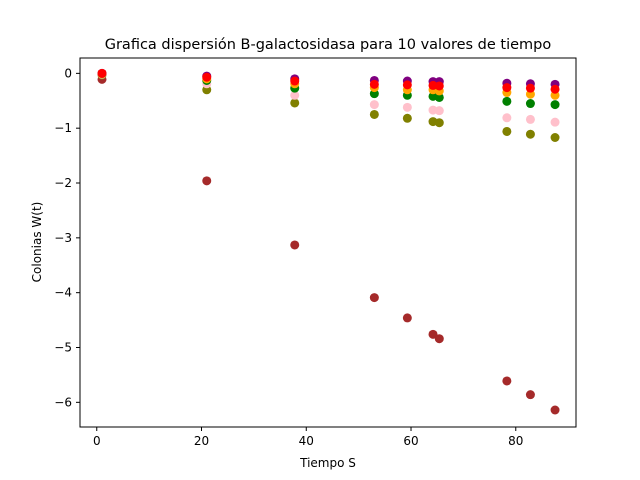 This screenshot has width=640, height=480. Describe the element at coordinates (327, 463) in the screenshot. I see `x-axis-label: Tiempo S` at that location.